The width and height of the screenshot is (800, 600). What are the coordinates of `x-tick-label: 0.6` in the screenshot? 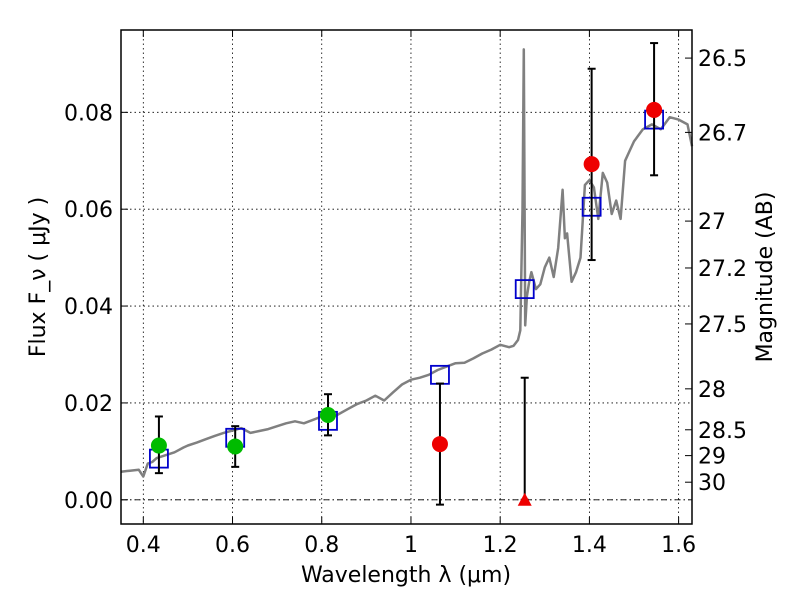 It's located at (232, 545).